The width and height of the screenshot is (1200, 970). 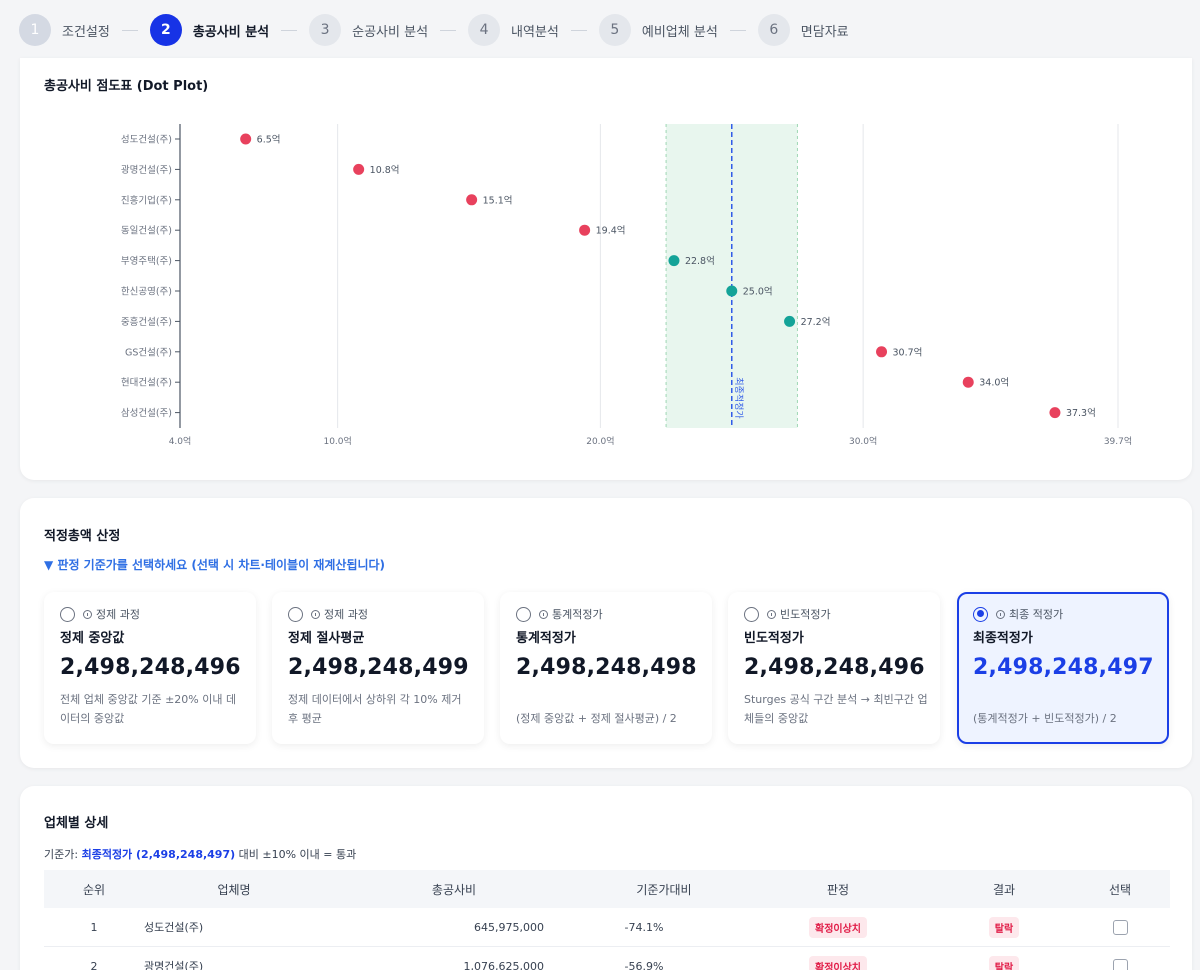 I want to click on basis-suffix: 대비 ±10% 이내 = 통과, so click(x=297, y=854).